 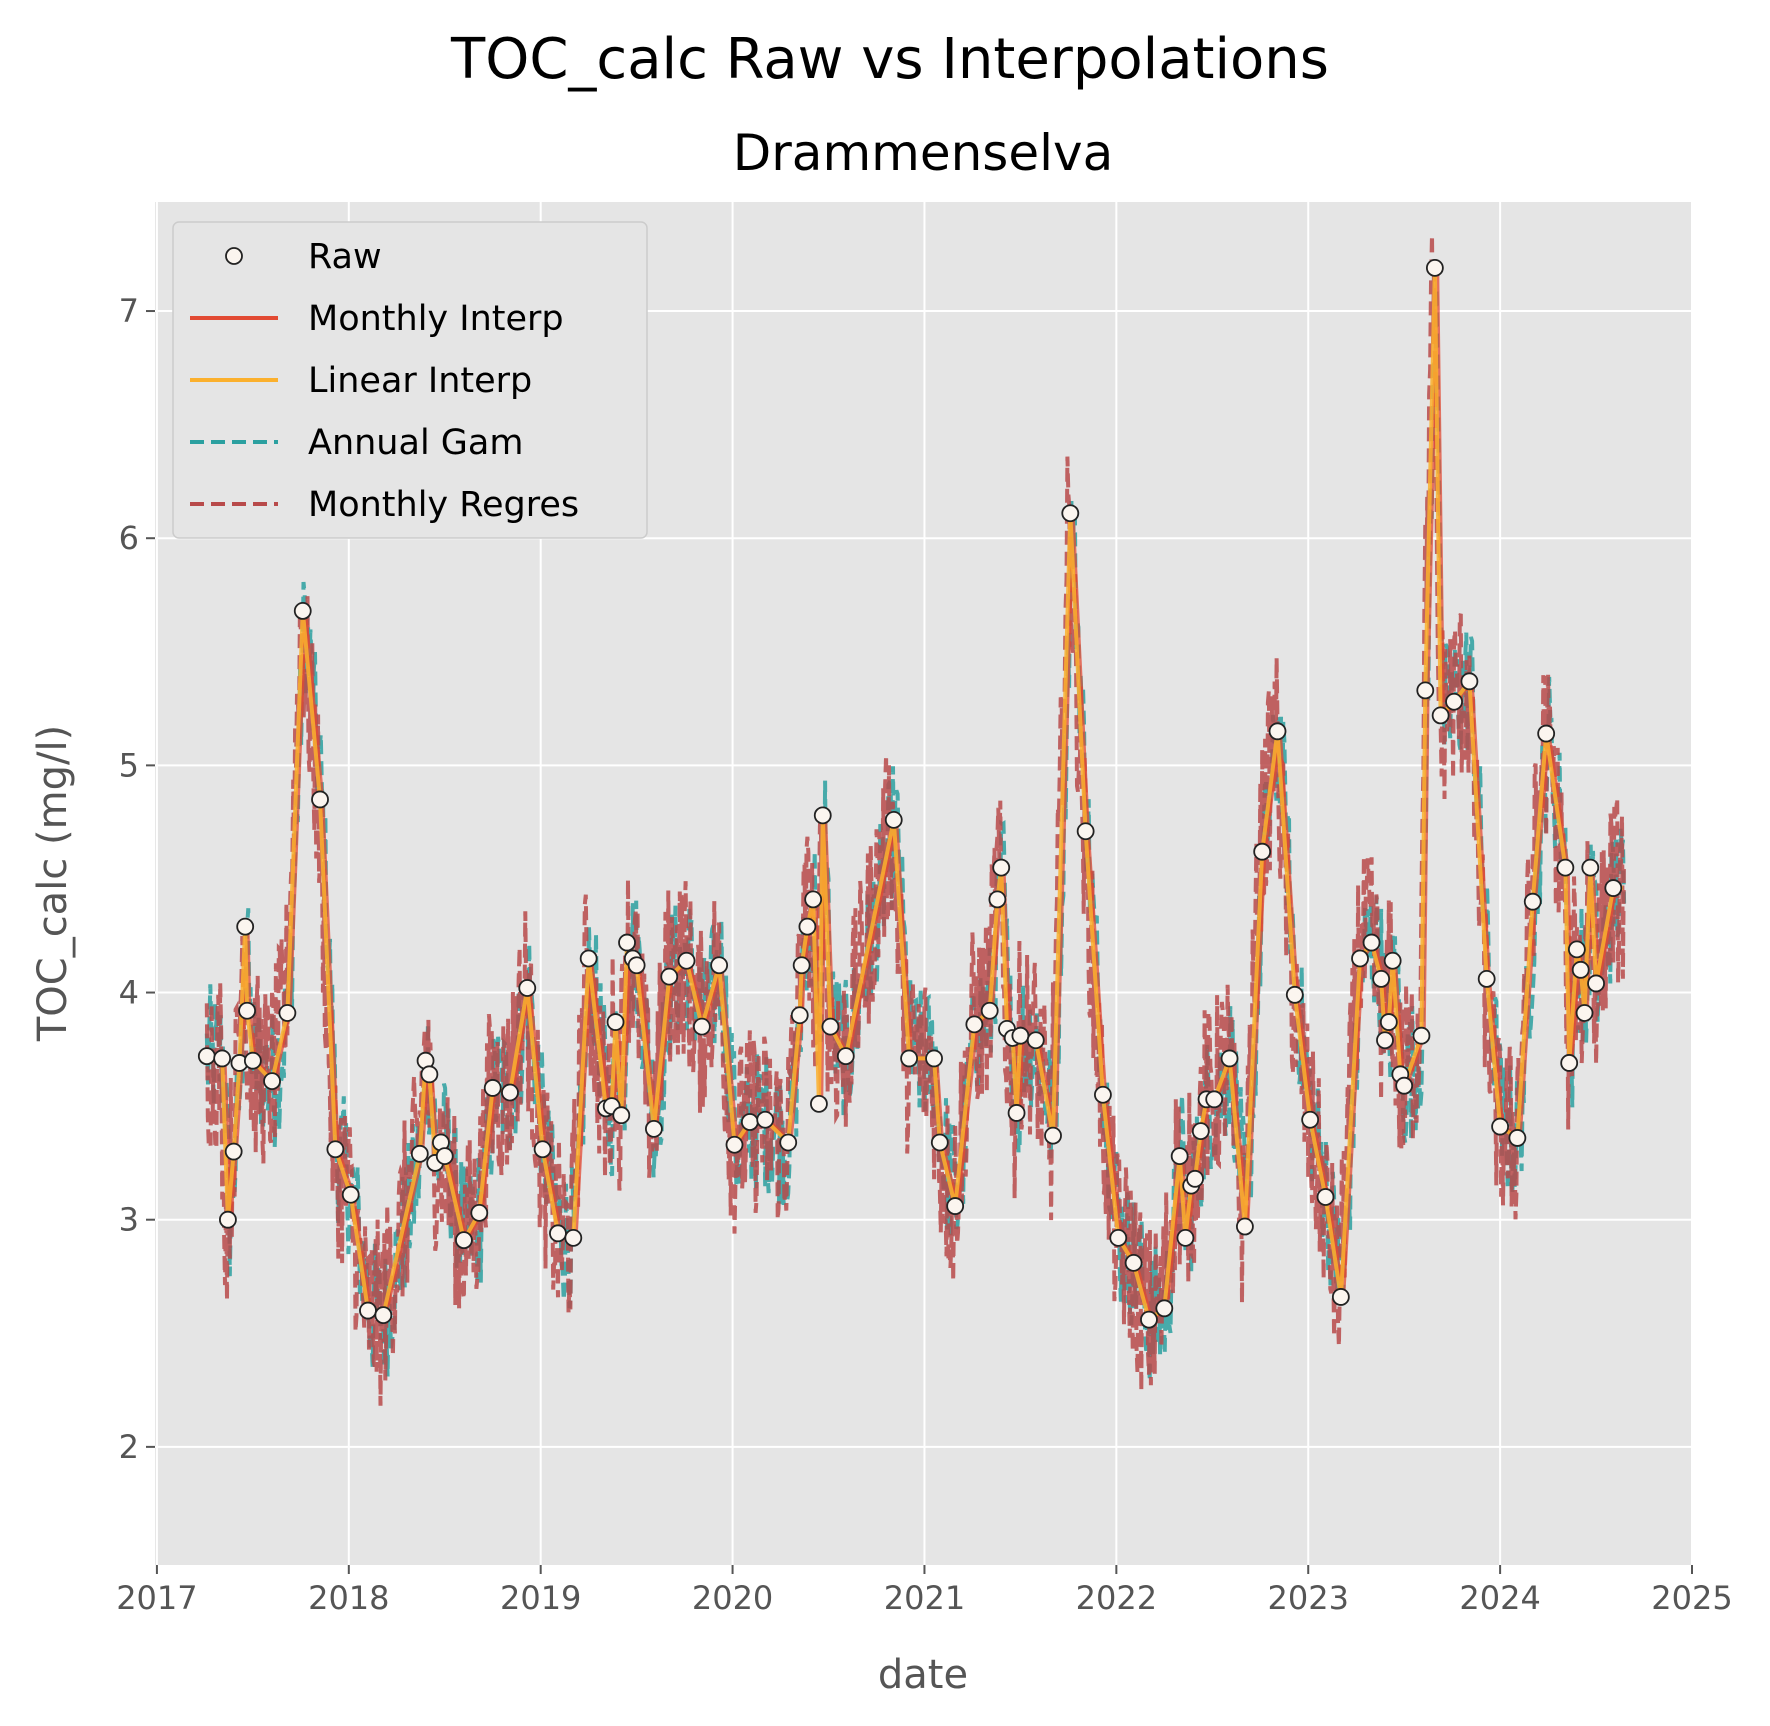 What do you see at coordinates (129, 765) in the screenshot?
I see `y-tick-label: 5` at bounding box center [129, 765].